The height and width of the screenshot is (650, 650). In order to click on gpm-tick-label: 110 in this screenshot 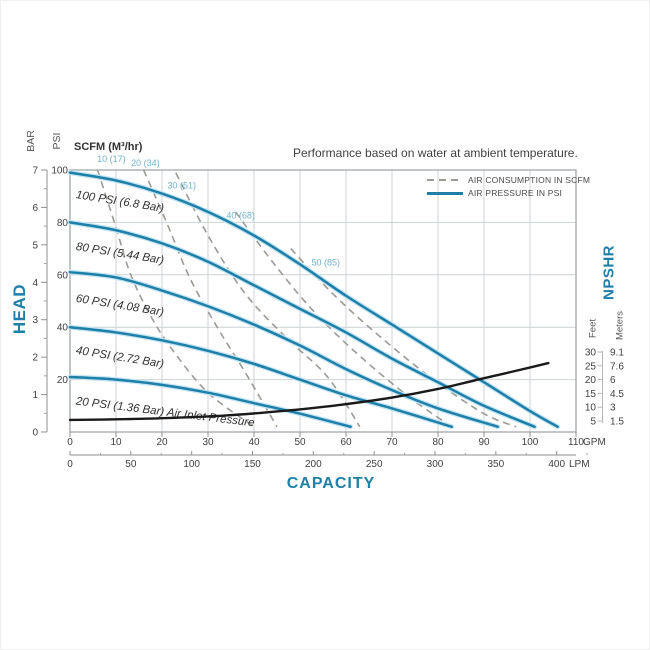, I will do `click(576, 442)`.